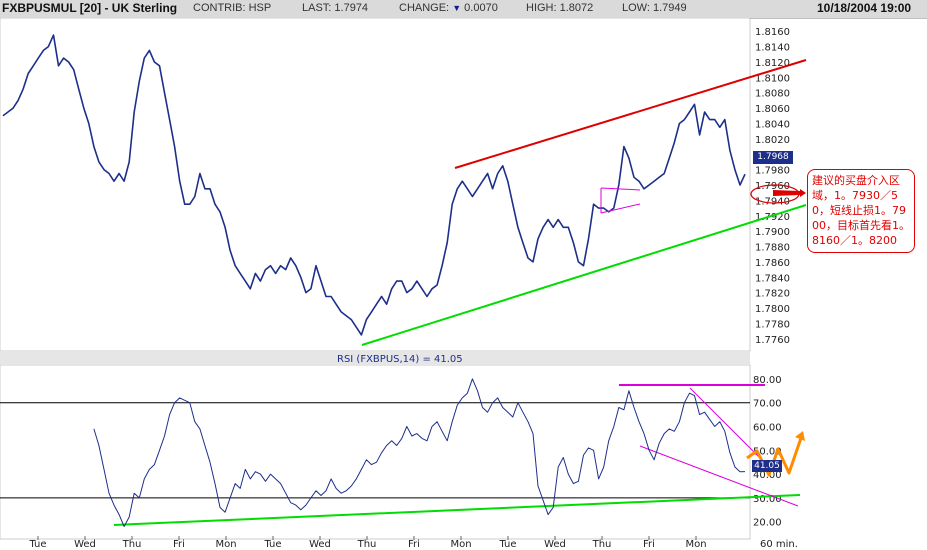  Describe the element at coordinates (772, 109) in the screenshot. I see `price-tick-label: 1.8060` at that location.